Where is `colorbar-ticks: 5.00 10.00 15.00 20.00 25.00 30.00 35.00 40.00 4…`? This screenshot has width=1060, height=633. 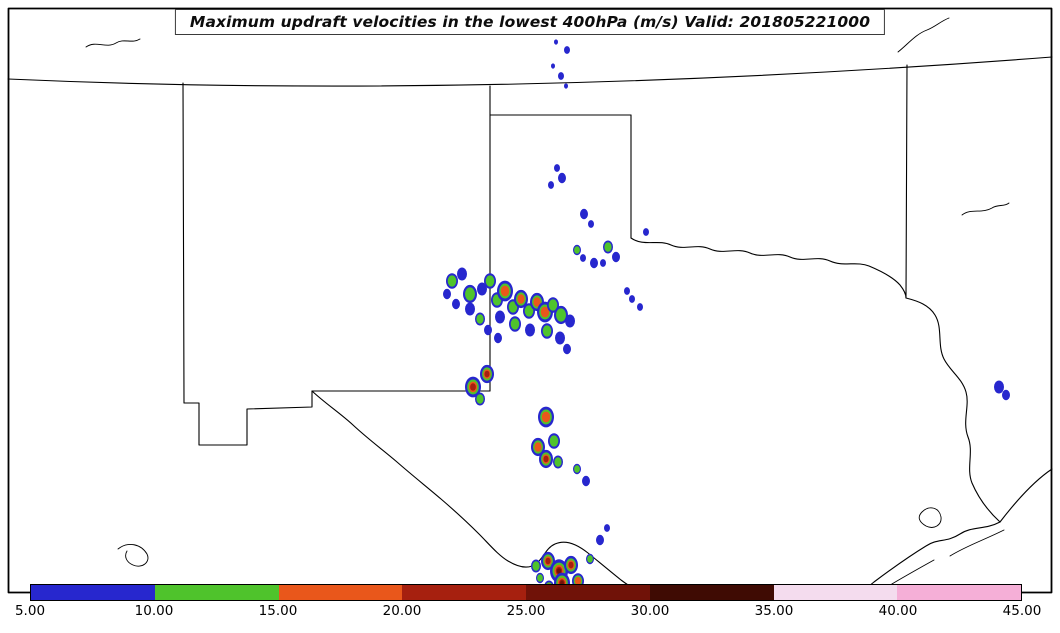
colorbar-ticks: 5.00 10.00 15.00 20.00 25.00 30.00 35.00 40.00 4… is located at coordinates (528, 613).